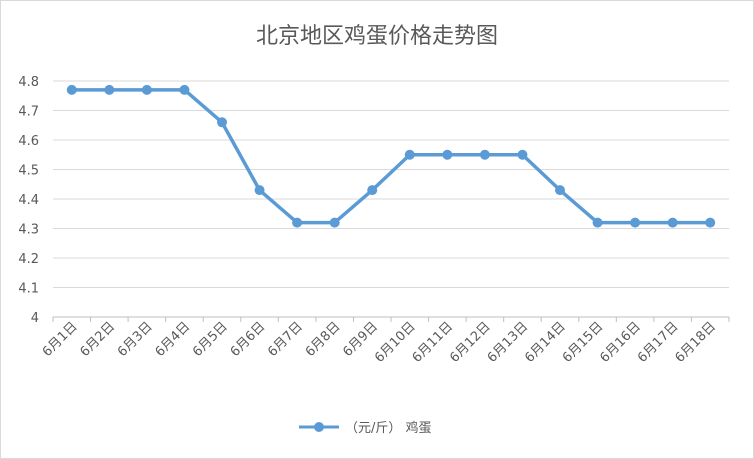 This screenshot has width=754, height=459. Describe the element at coordinates (60, 339) in the screenshot. I see `x-tick-label: 6月1日` at that location.